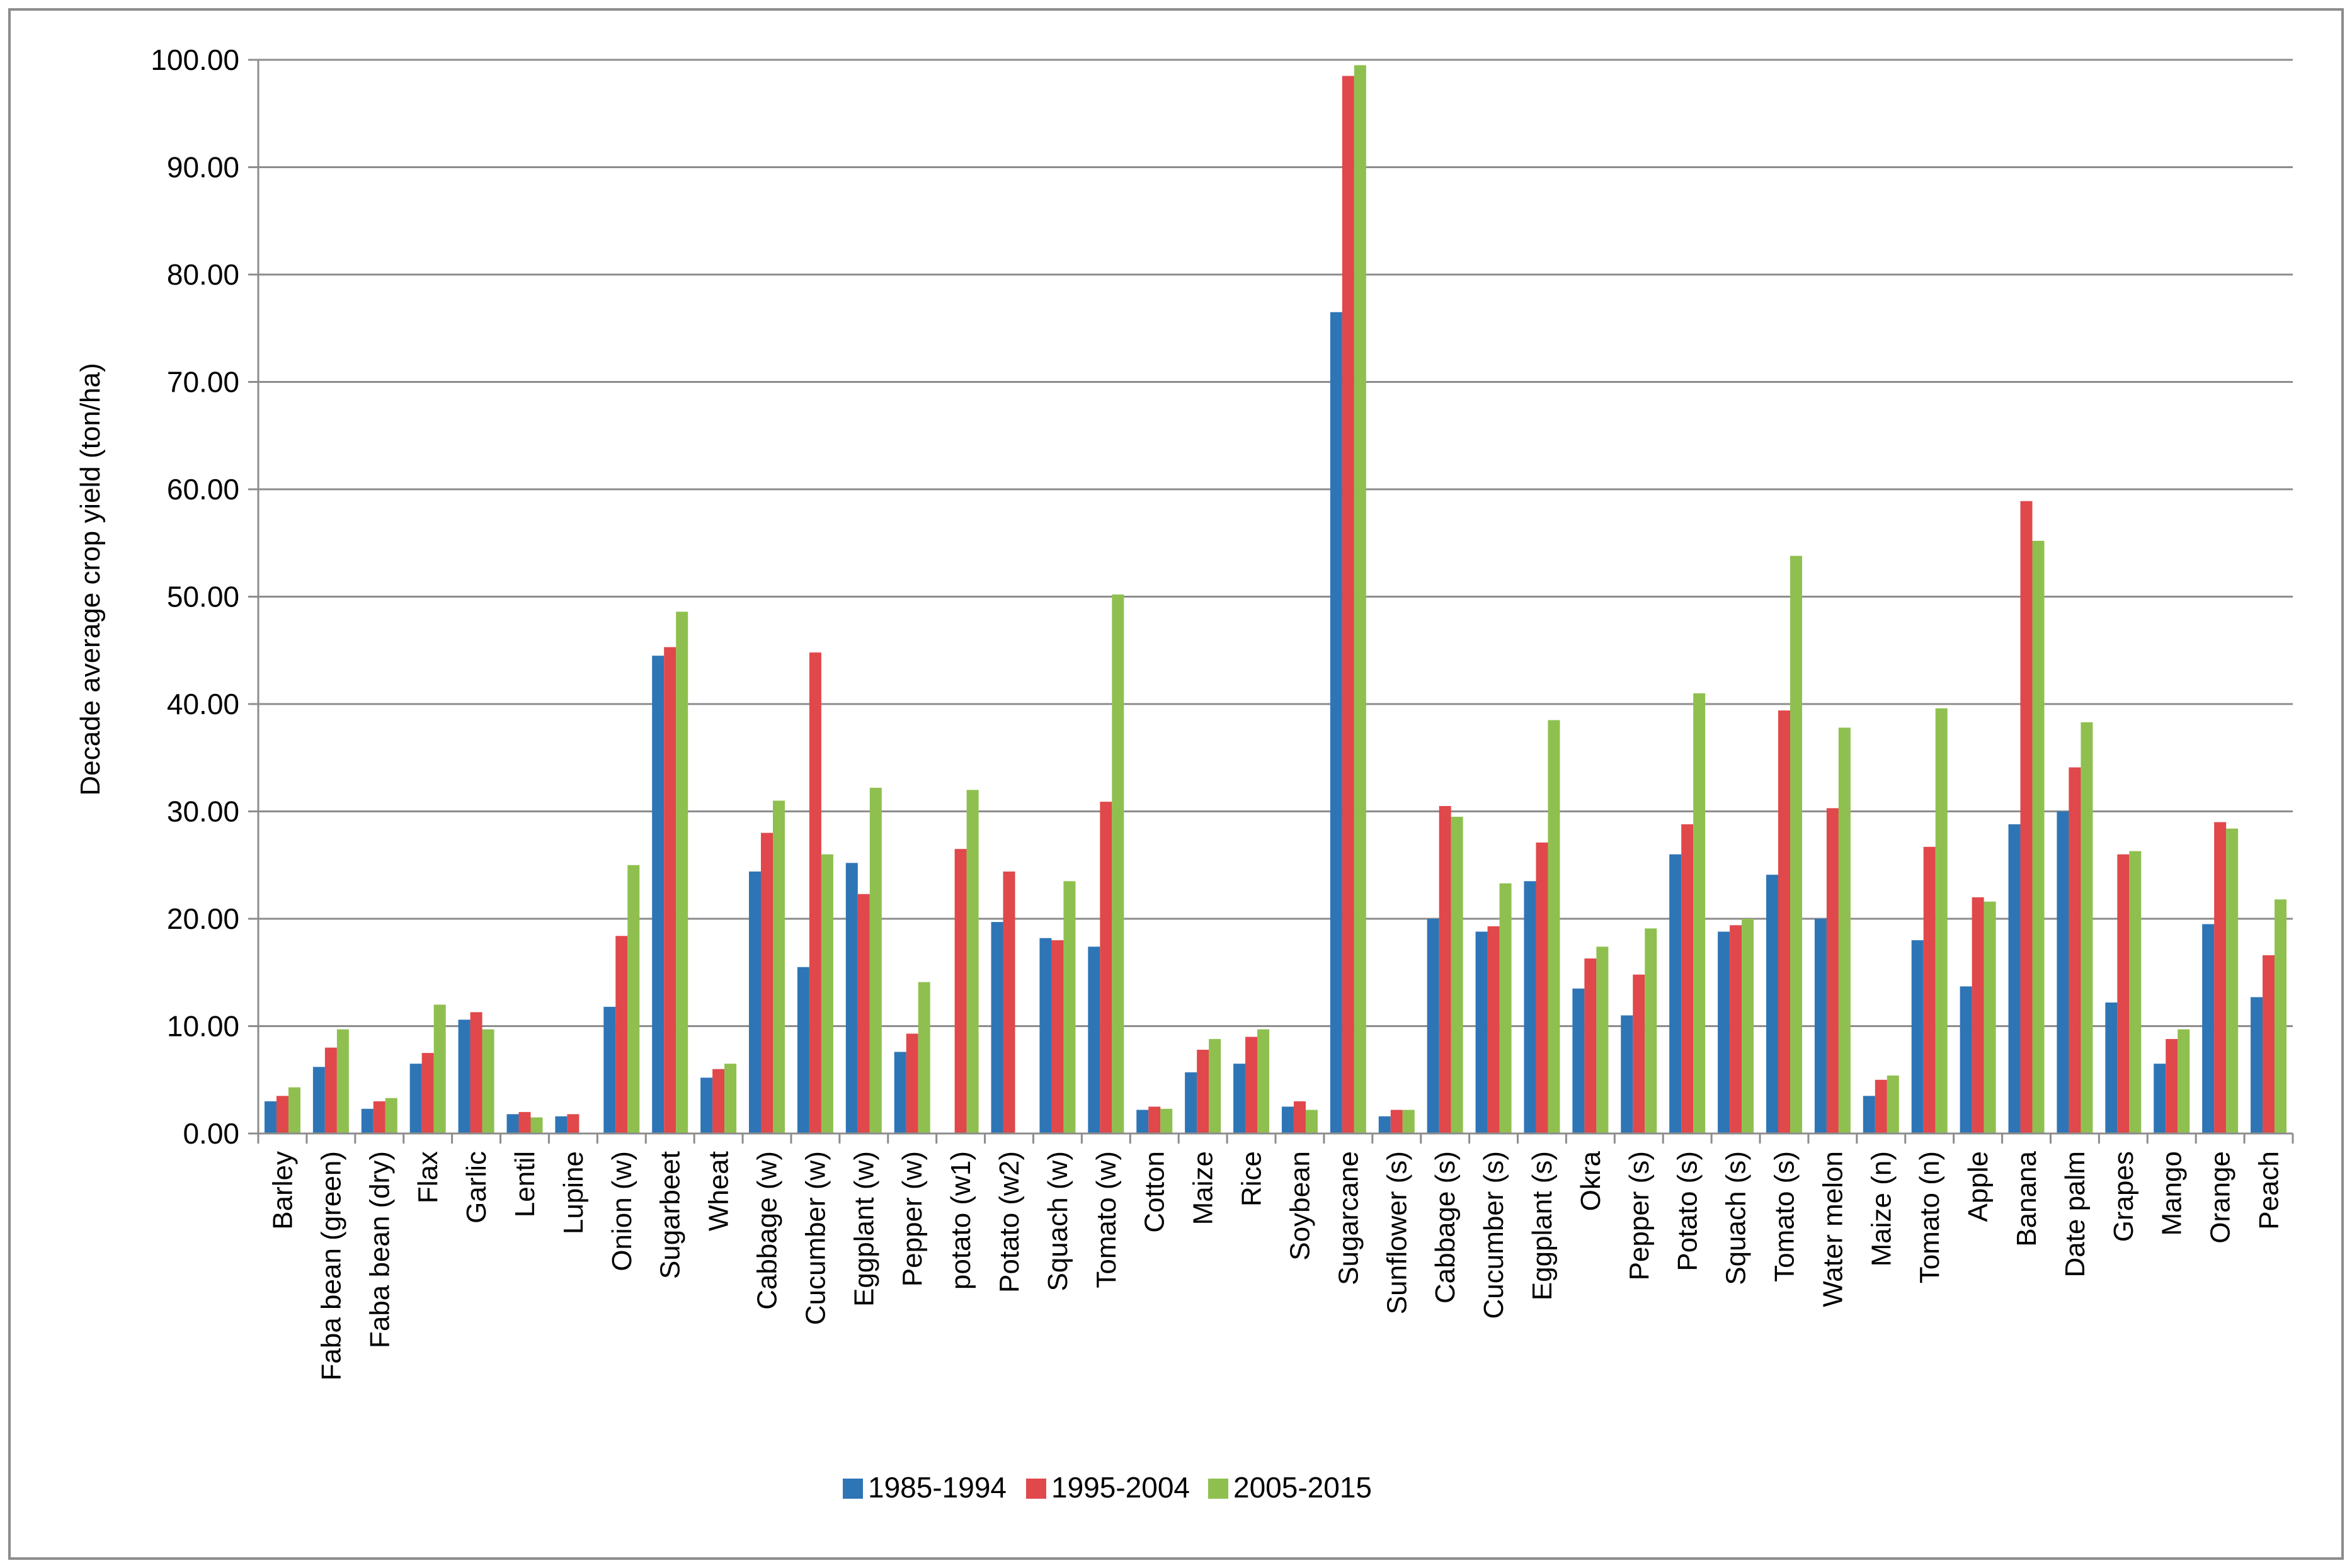 This screenshot has height=1568, width=2352. I want to click on x-tick-label: Flax, so click(428, 1177).